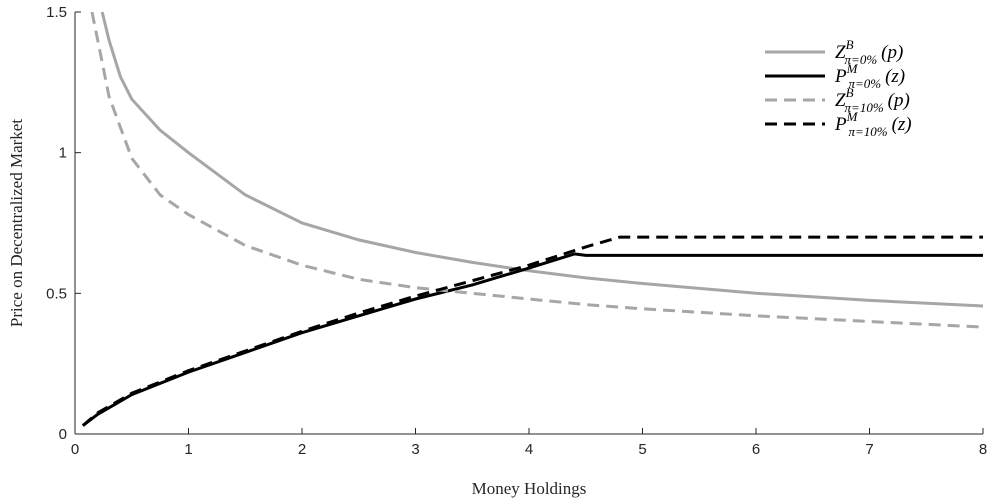 The image size is (991, 503). What do you see at coordinates (302, 449) in the screenshot?
I see `x-tick-label: 2` at bounding box center [302, 449].